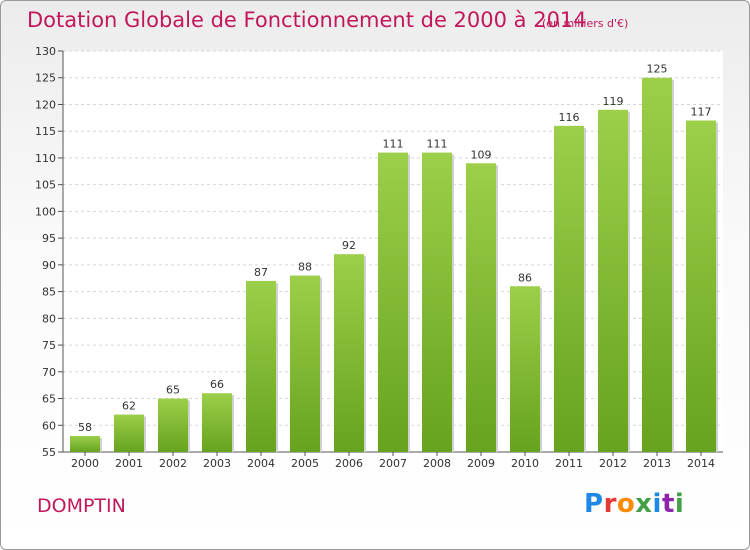 This screenshot has width=750, height=550. I want to click on y-tick-label: 70, so click(49, 372).